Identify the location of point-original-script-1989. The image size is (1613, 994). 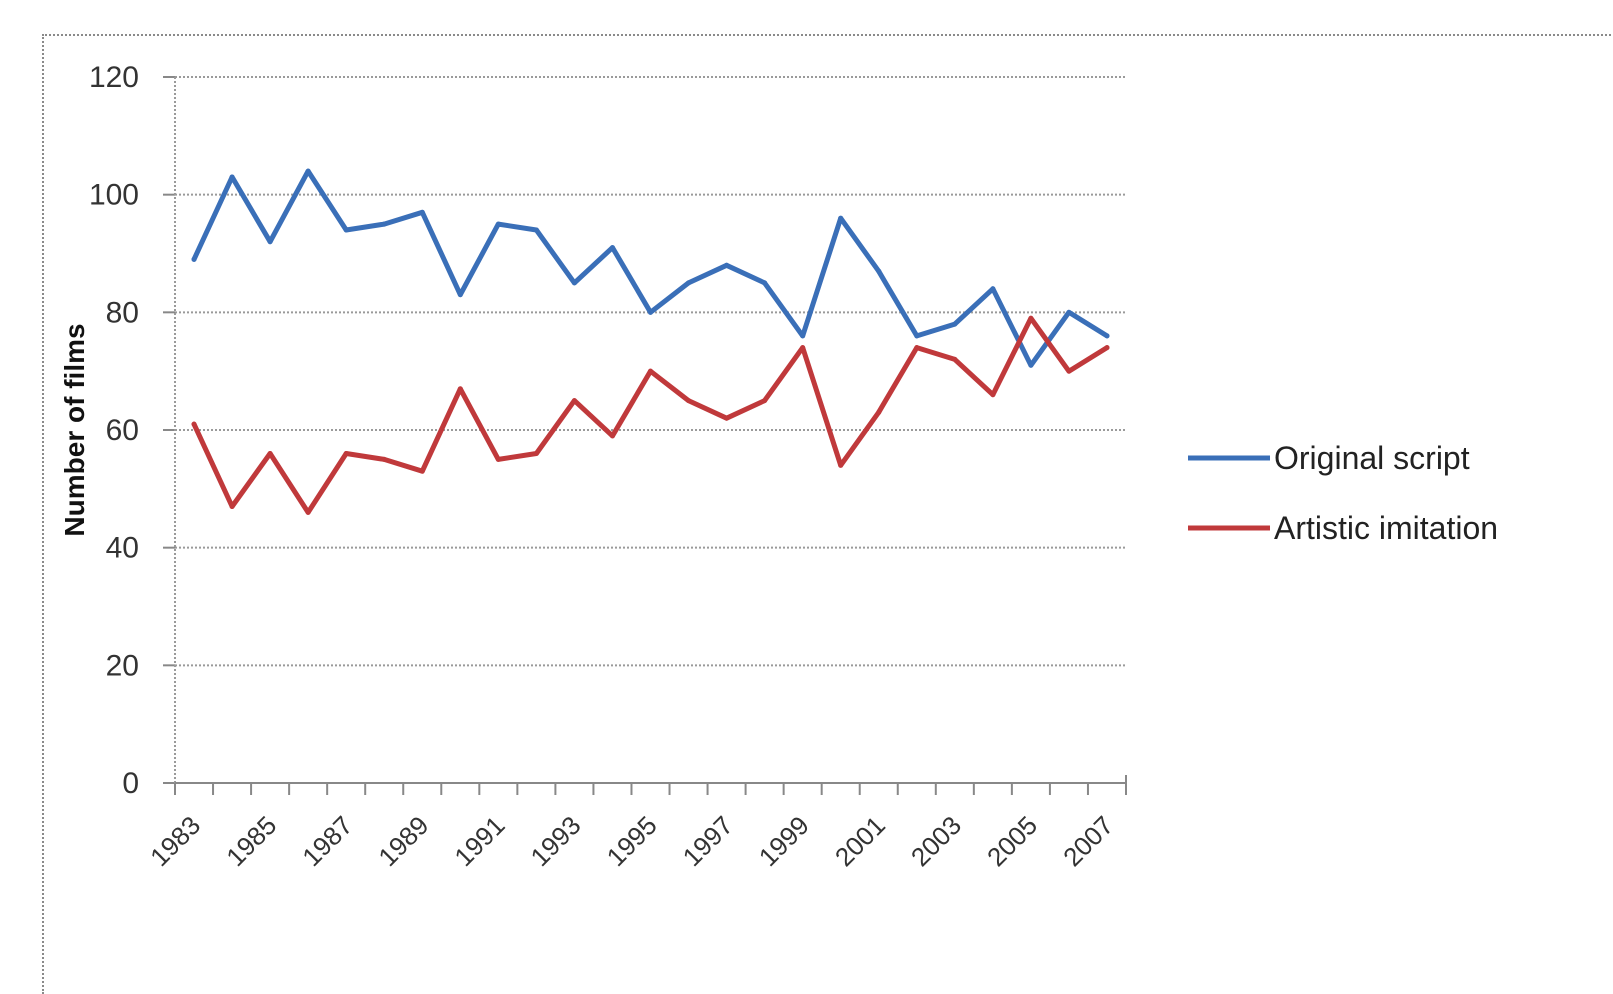
(422, 212).